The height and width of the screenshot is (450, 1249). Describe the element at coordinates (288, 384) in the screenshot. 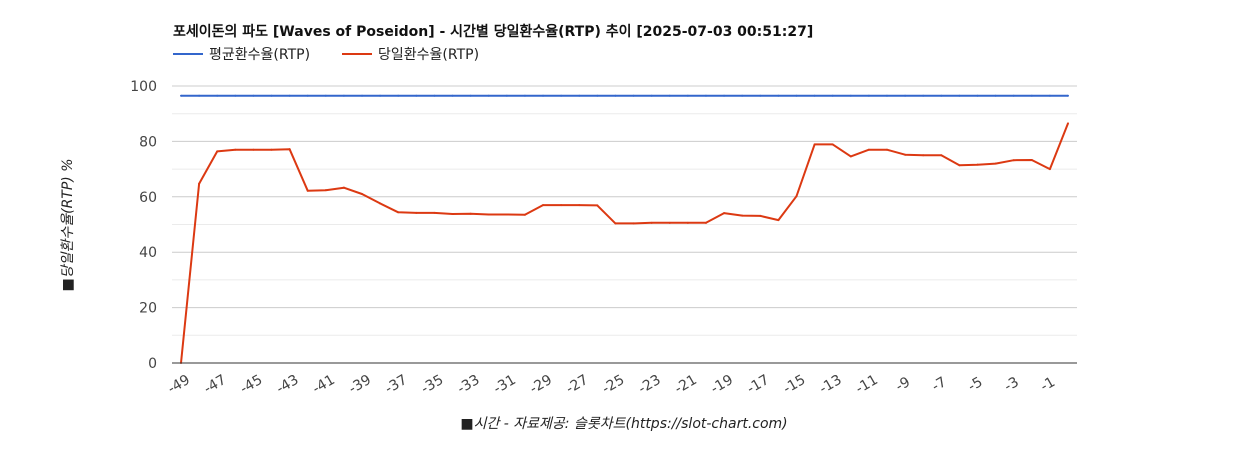

I see `x-tick-label: -43` at that location.